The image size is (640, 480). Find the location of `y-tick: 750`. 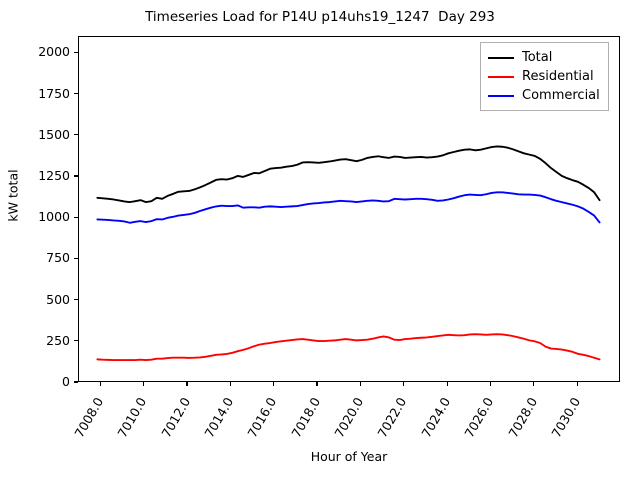

y-tick: 750 is located at coordinates (62, 258).